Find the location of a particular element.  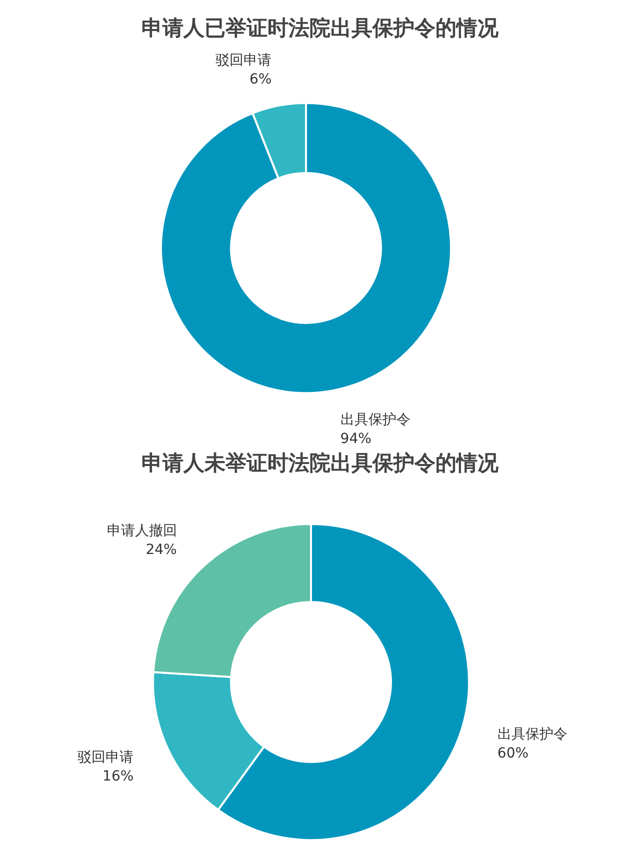

slice-label: 申请人撤回 is located at coordinates (141, 531).